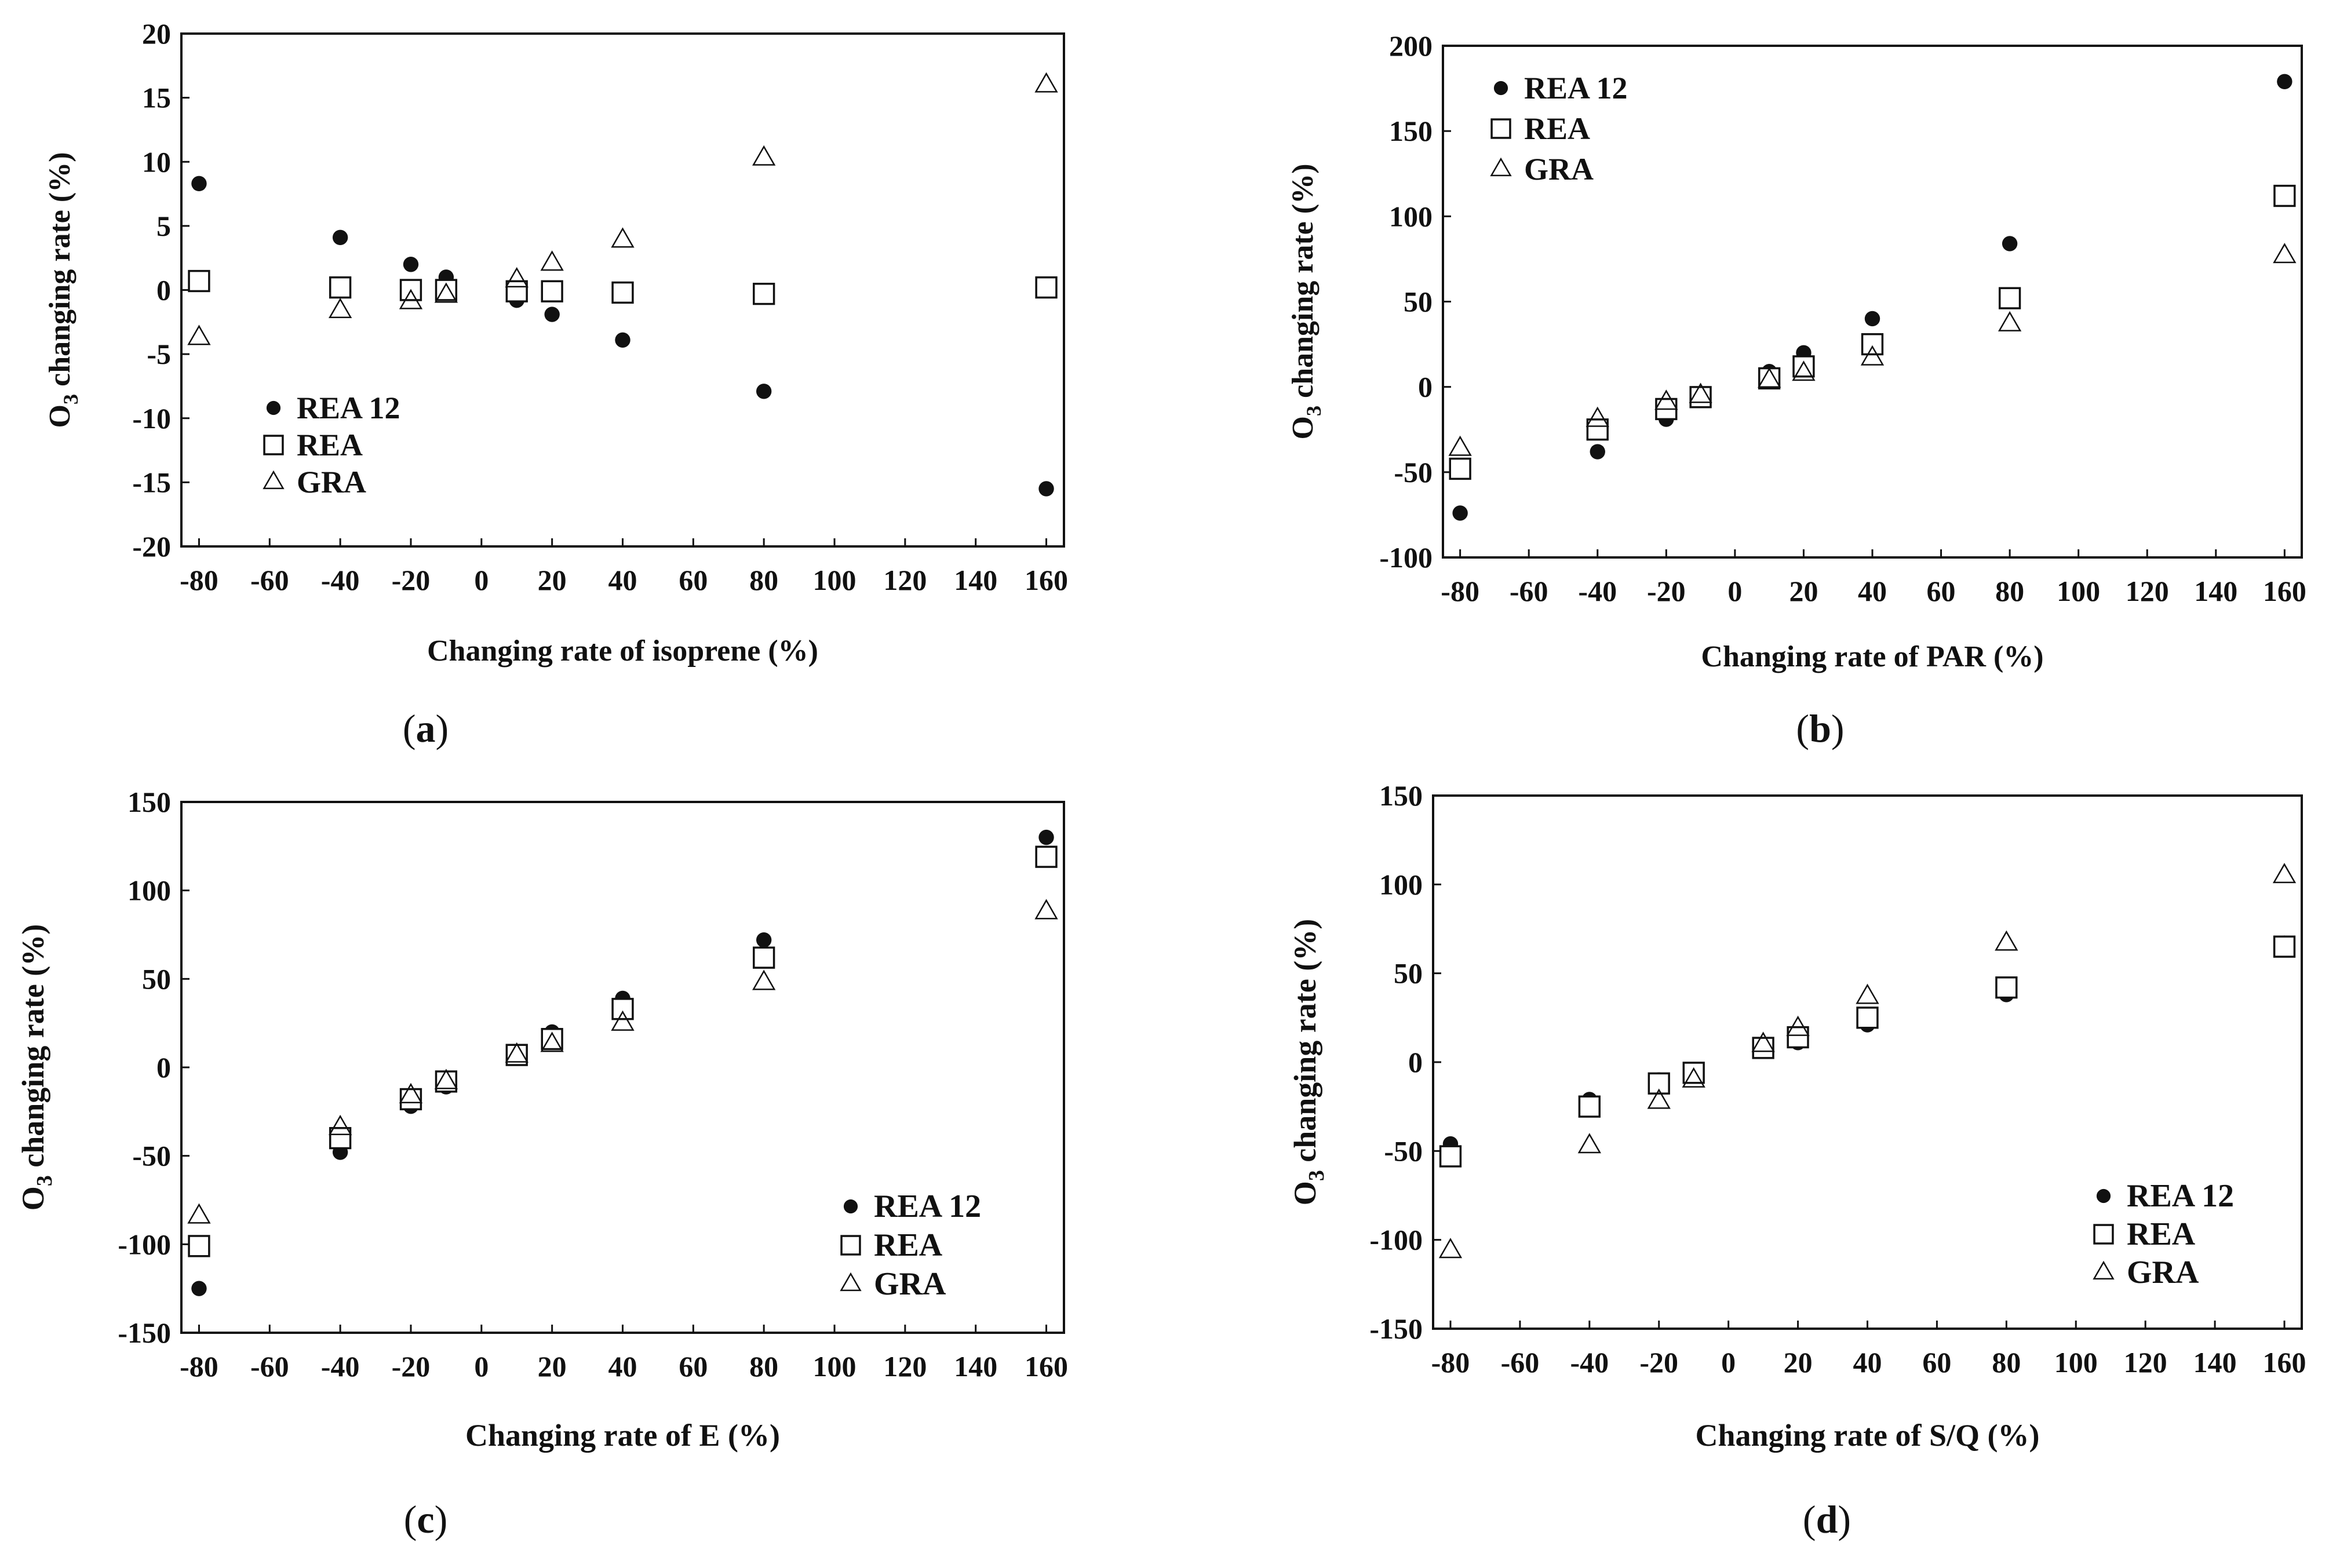  I want to click on y-tick-label: 0, so click(1425, 387).